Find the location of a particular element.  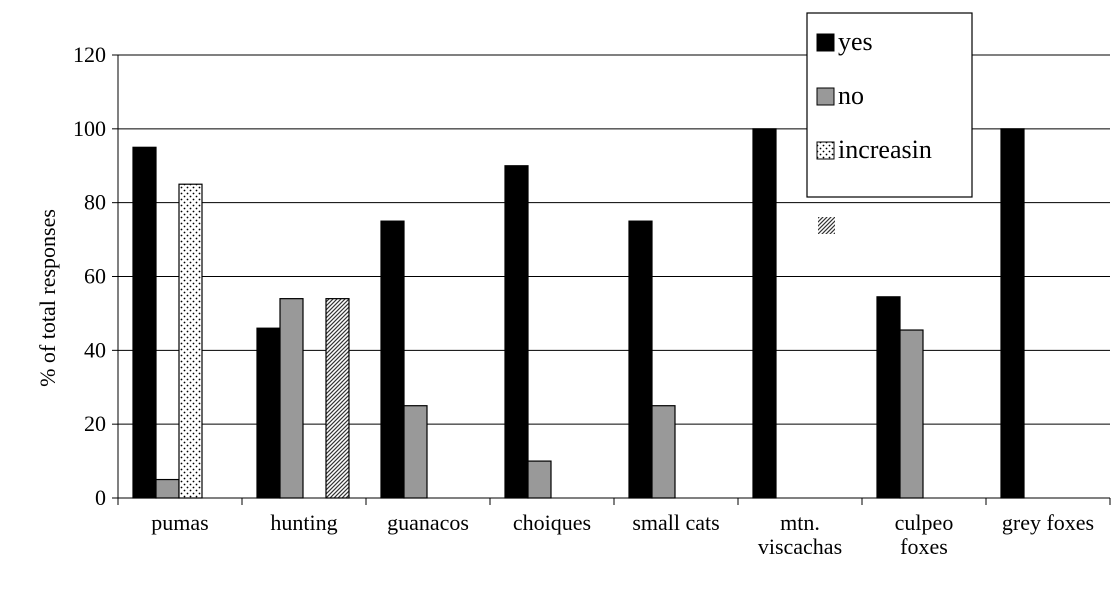

x-tick-label: grey foxes is located at coordinates (1048, 522).